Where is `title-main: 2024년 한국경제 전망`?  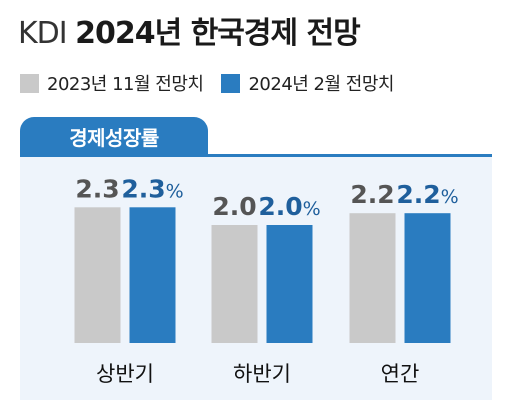 title-main: 2024년 한국경제 전망 is located at coordinates (218, 33).